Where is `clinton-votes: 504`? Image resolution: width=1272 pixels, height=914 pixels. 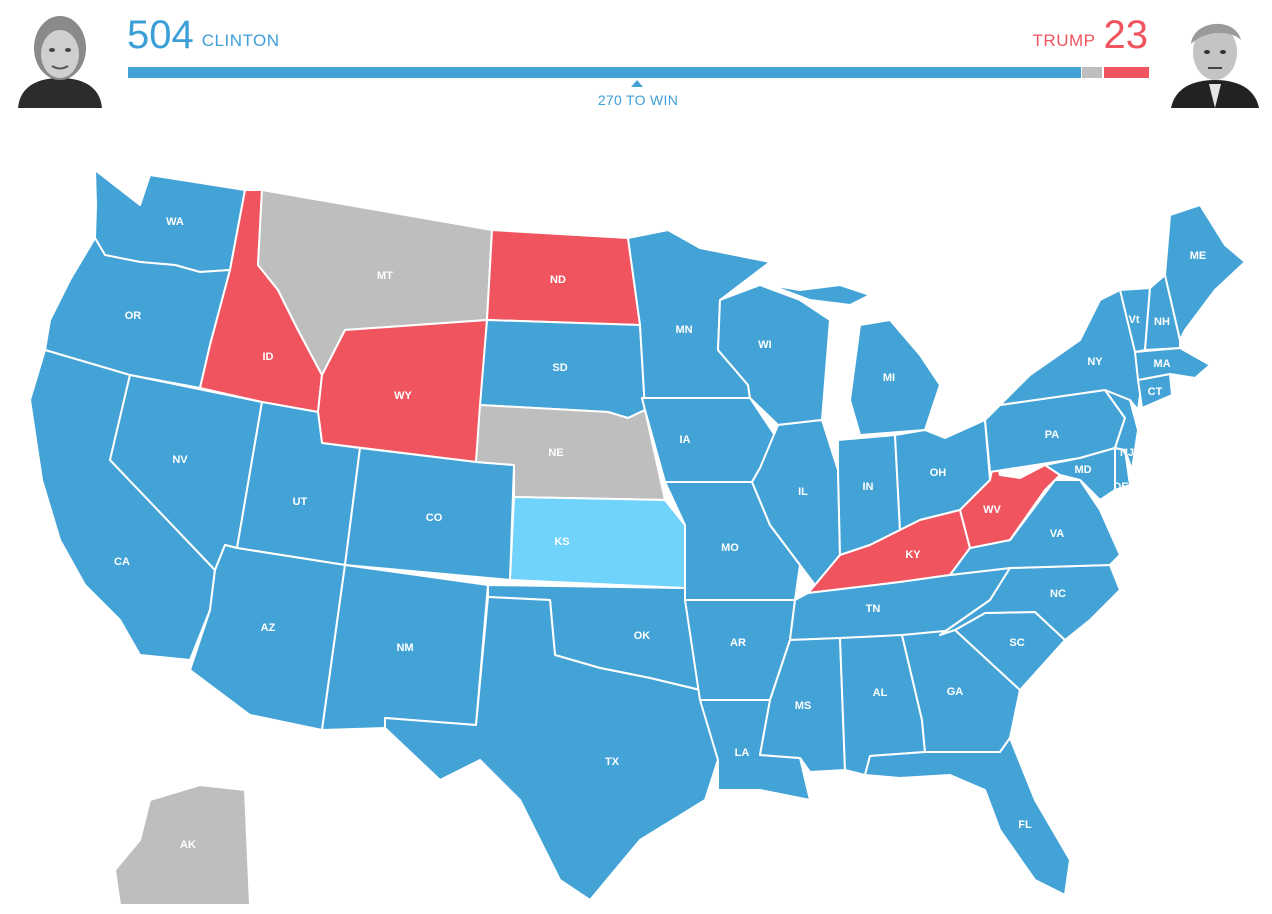 clinton-votes: 504 is located at coordinates (160, 35).